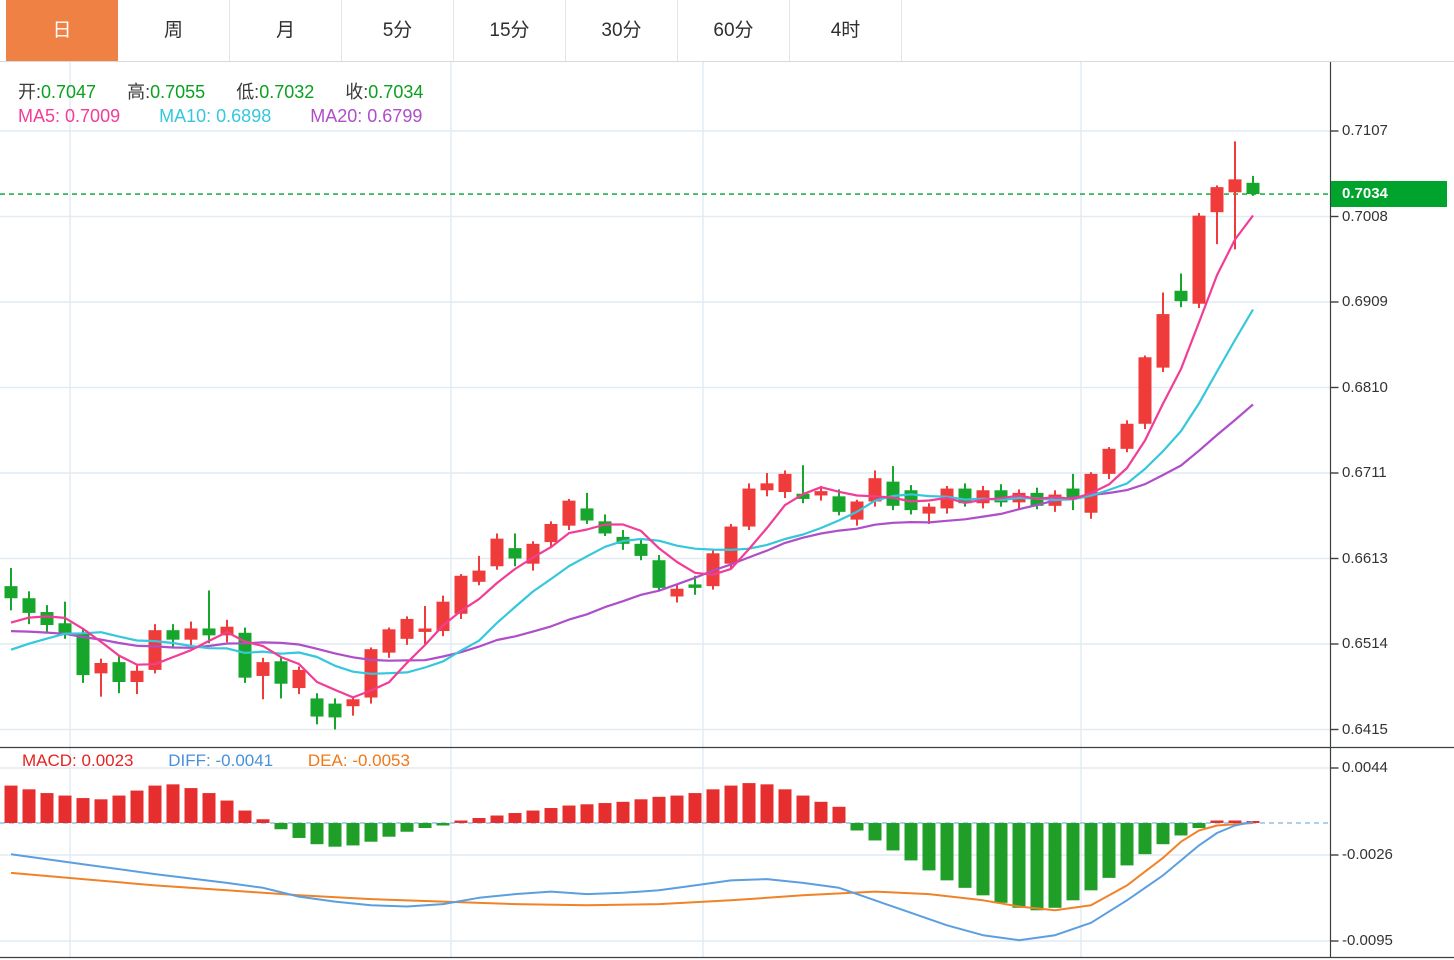 This screenshot has height=960, width=1454. What do you see at coordinates (622, 30) in the screenshot?
I see `tab-30min: 30分` at bounding box center [622, 30].